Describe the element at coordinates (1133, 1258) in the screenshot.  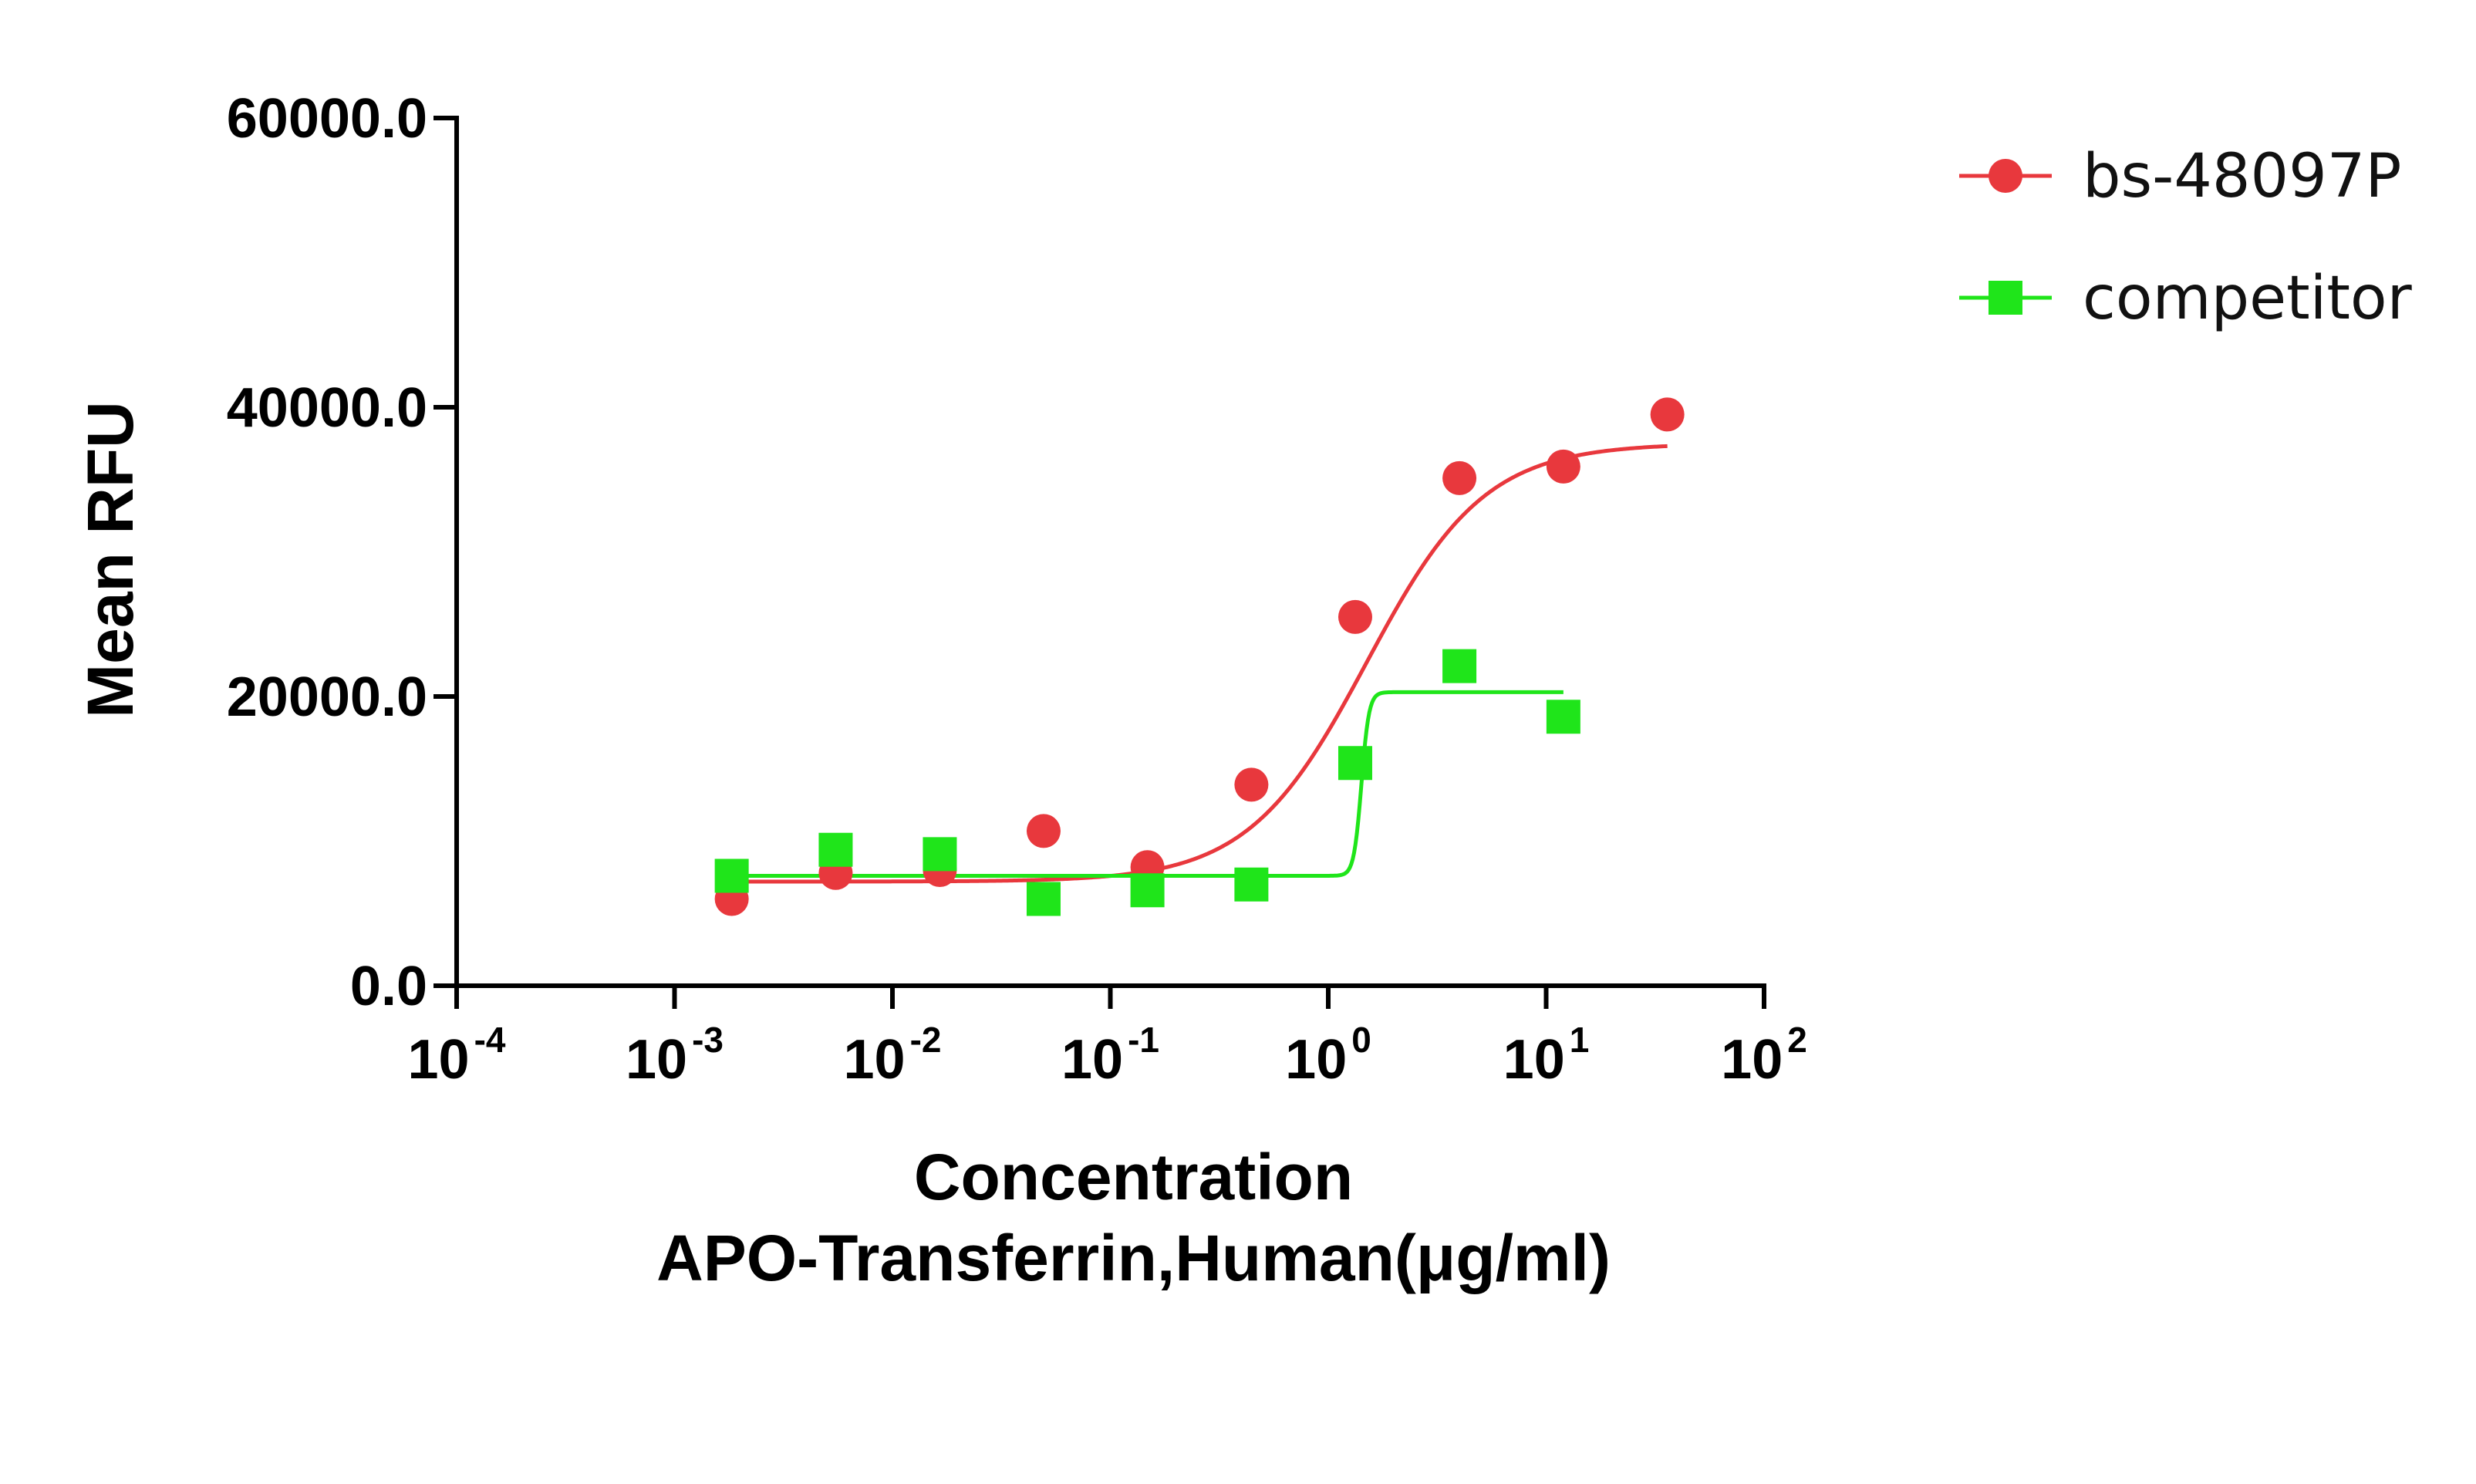
I see `x-axis-subtitle: APO-Transferrin,Human(μg/ml)` at that location.